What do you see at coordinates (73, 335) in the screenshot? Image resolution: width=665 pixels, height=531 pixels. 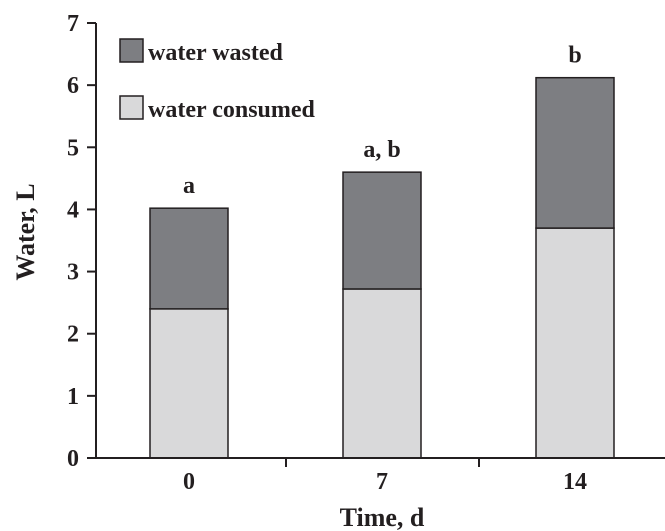 I see `y-tick-label-2: 2` at bounding box center [73, 335].